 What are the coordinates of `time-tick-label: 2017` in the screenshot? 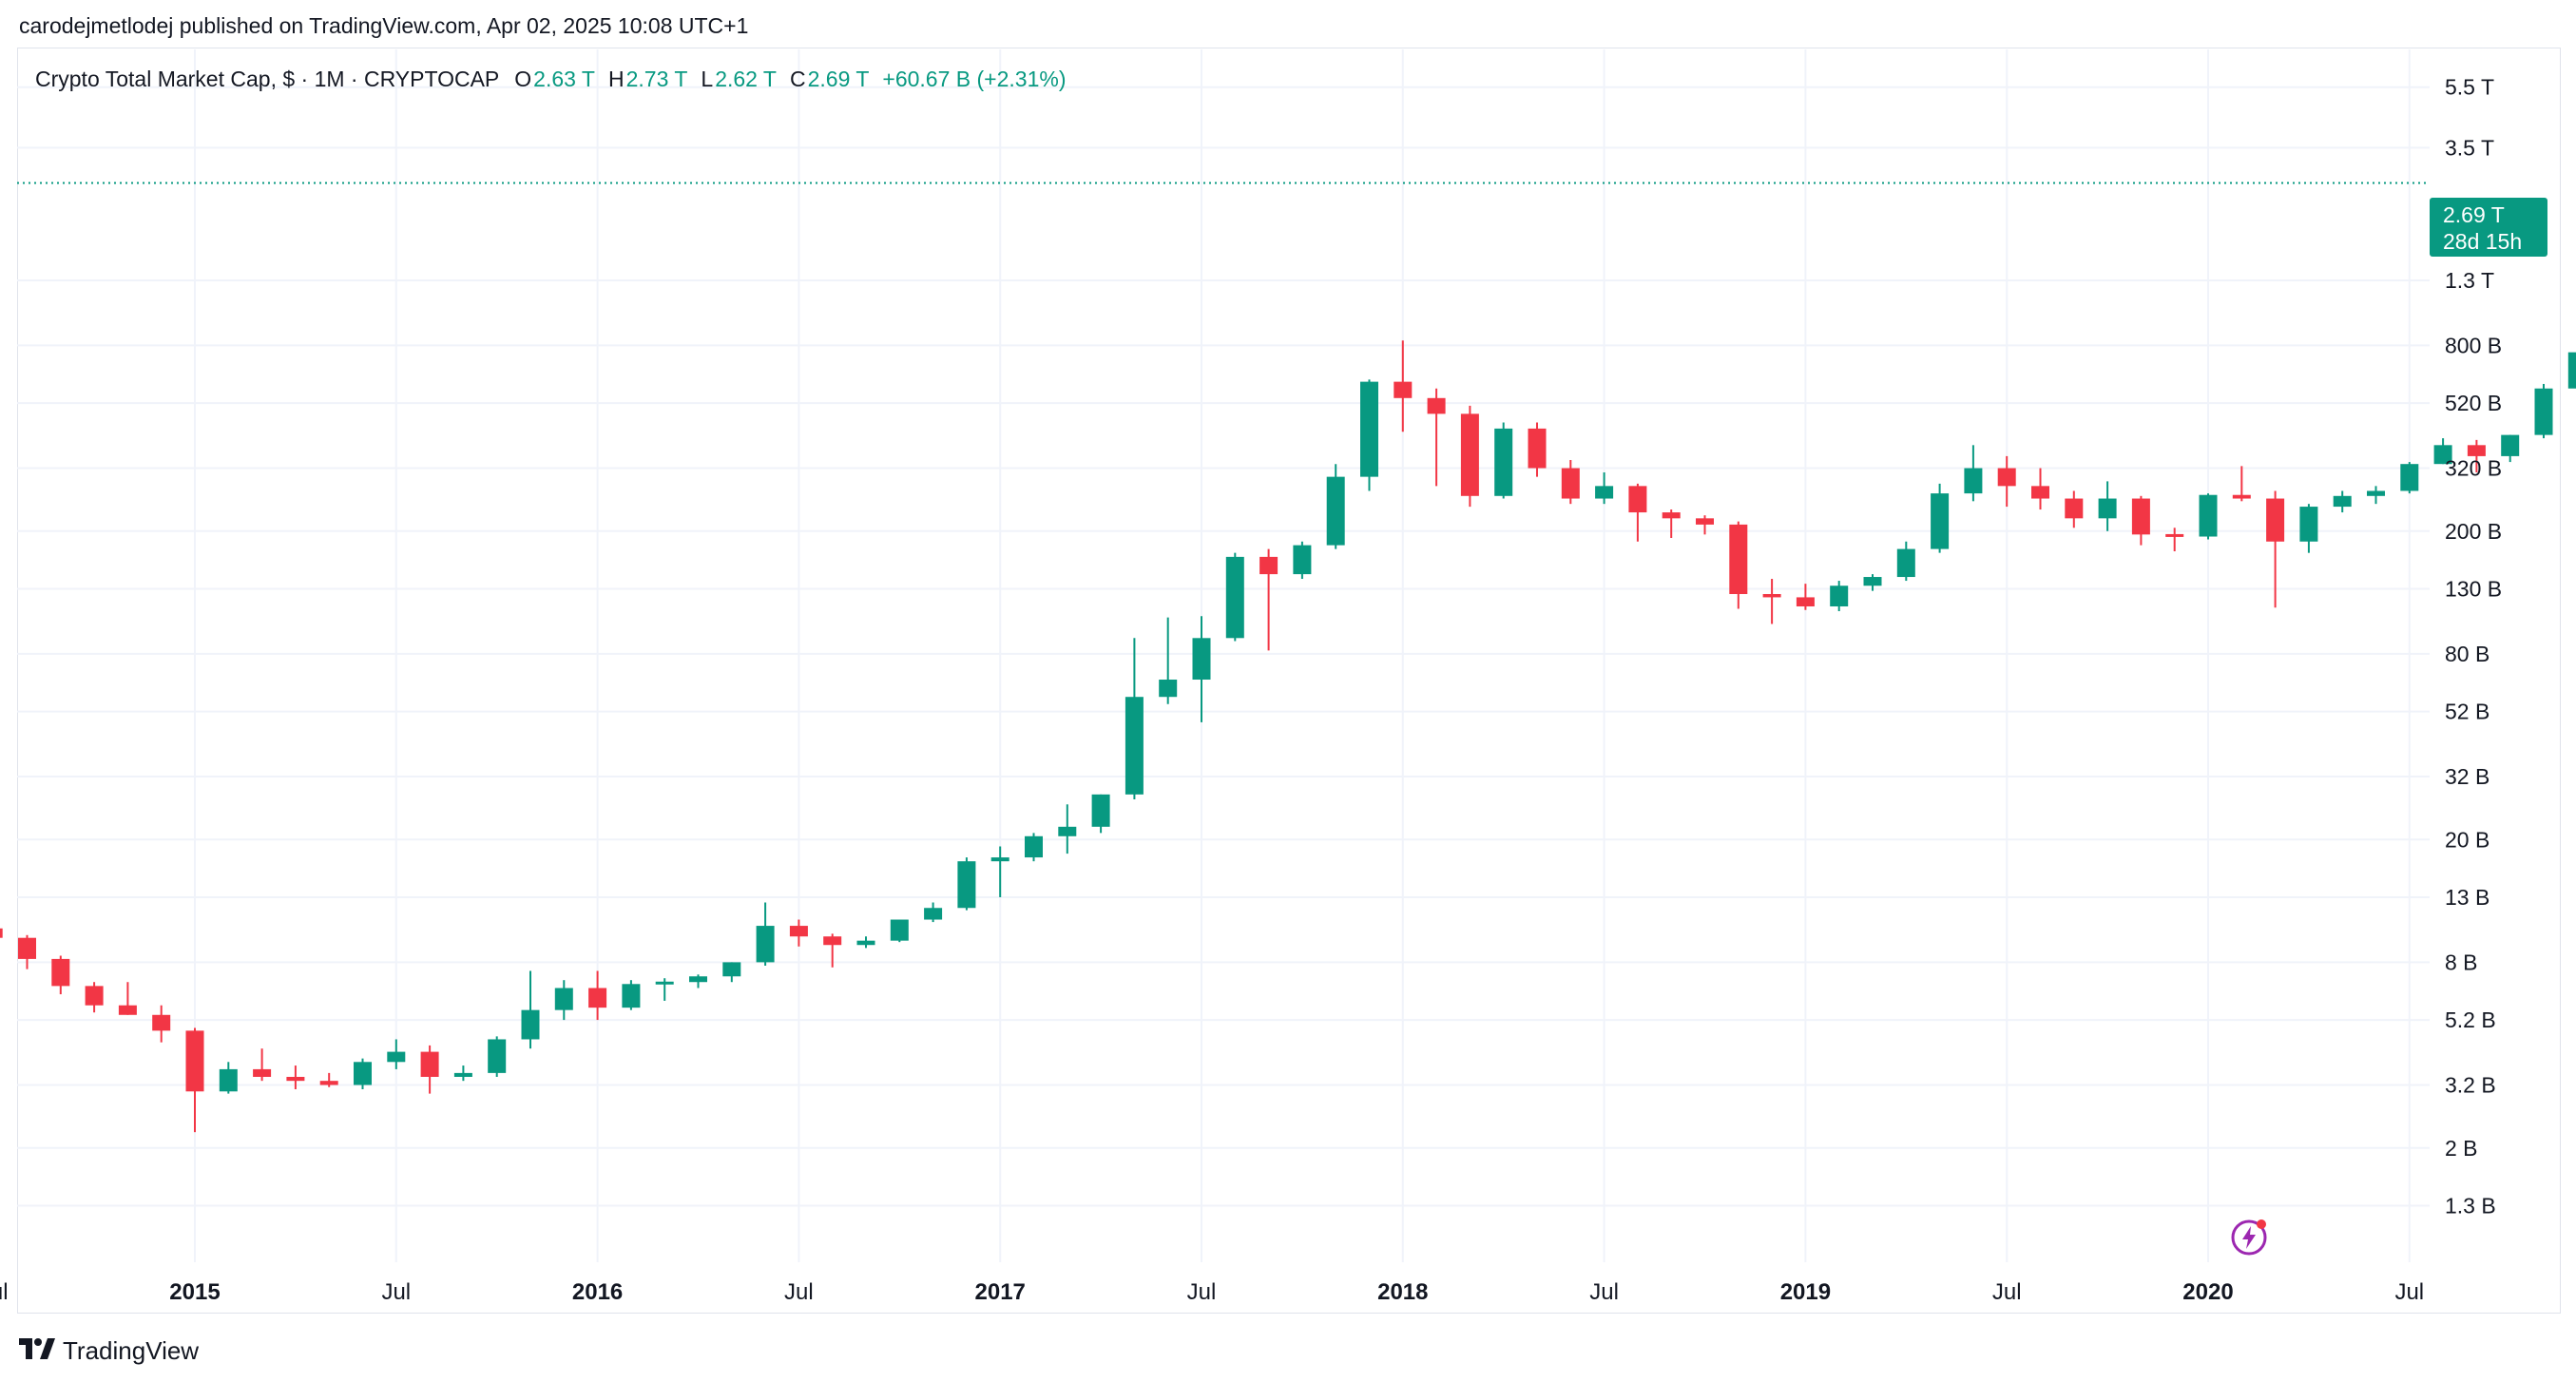 It's located at (1000, 1292).